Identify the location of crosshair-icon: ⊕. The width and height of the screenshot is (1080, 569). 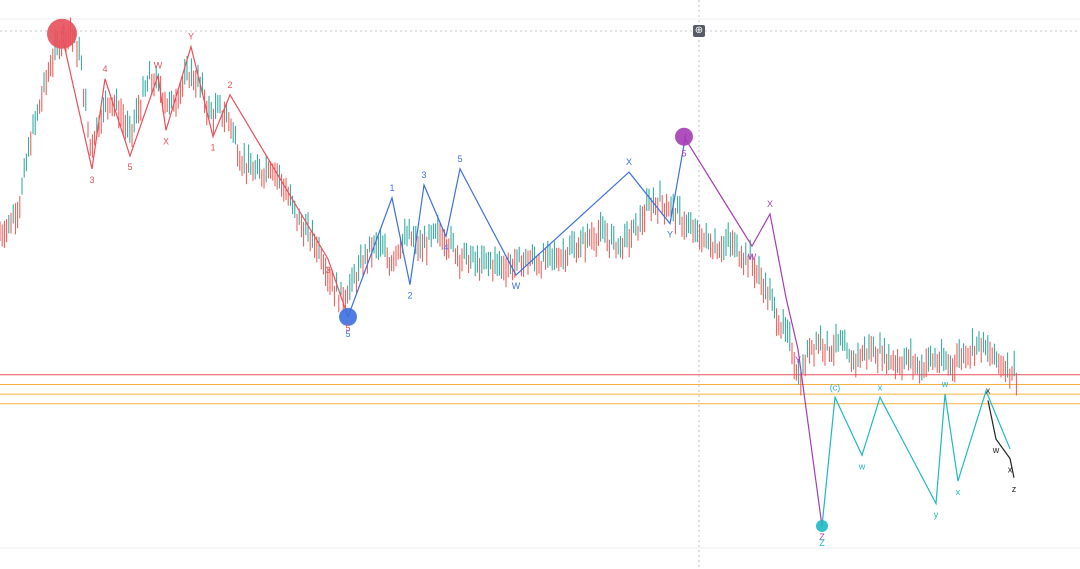
(699, 31).